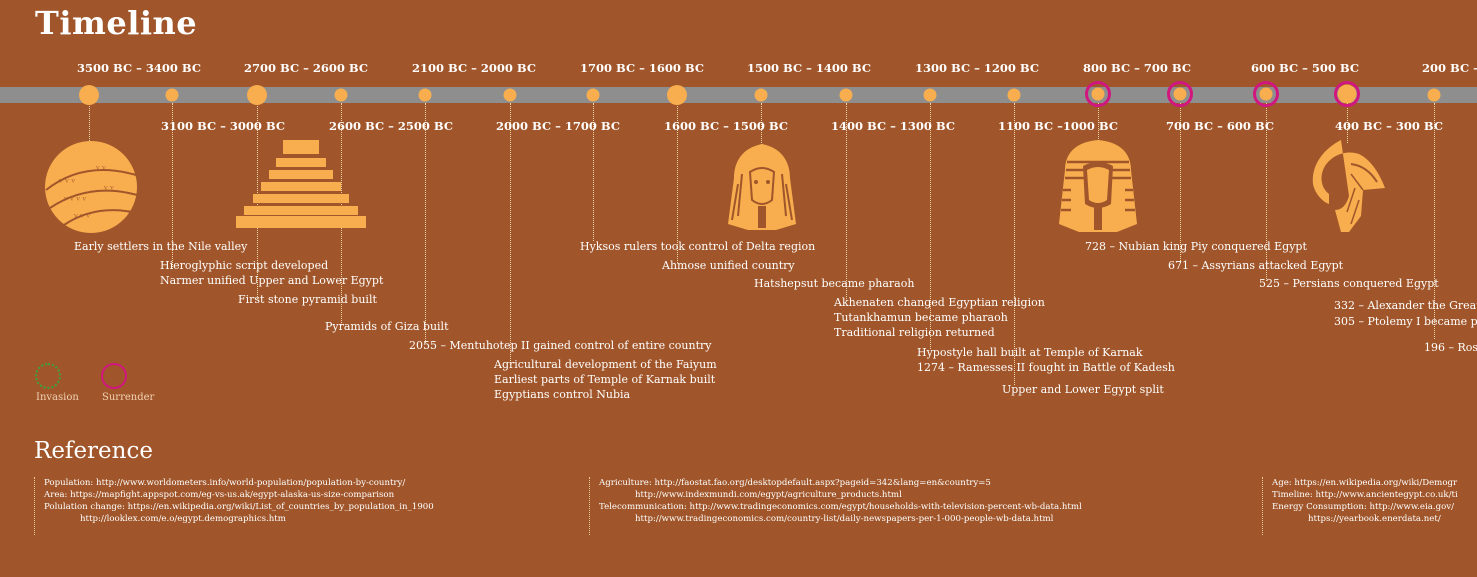 The height and width of the screenshot is (577, 1477). I want to click on date-label: 400 BC – 300 BC, so click(1389, 126).